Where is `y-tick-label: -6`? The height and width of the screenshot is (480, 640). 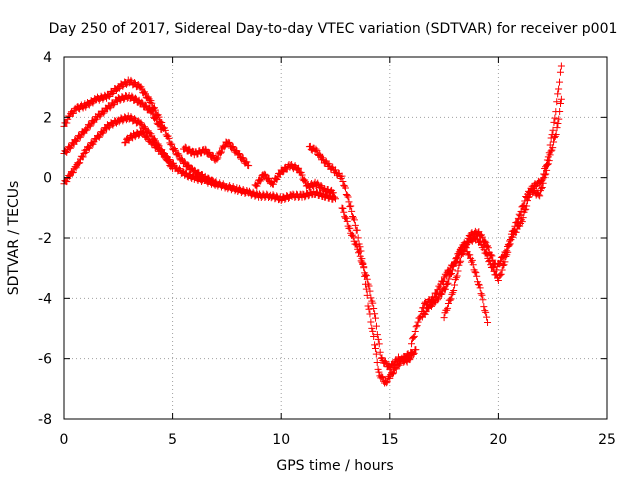 y-tick-label: -6 is located at coordinates (45, 360).